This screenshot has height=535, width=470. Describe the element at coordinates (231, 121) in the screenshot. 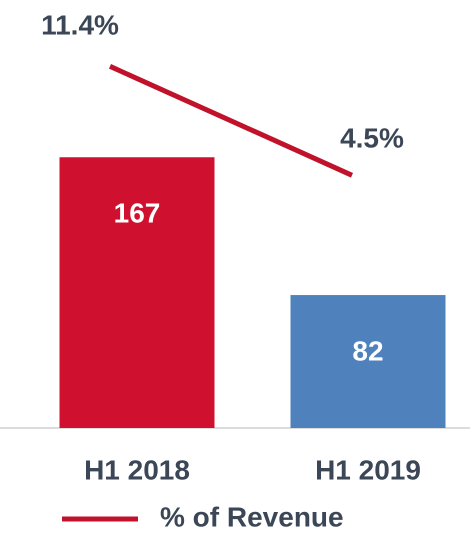

I see `line` at that location.